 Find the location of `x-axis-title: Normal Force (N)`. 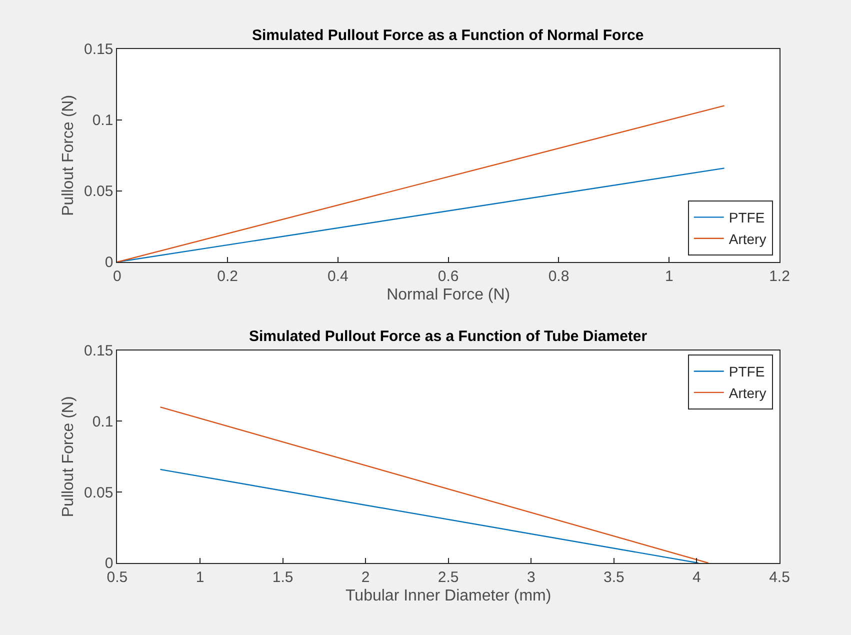

x-axis-title: Normal Force (N) is located at coordinates (448, 295).